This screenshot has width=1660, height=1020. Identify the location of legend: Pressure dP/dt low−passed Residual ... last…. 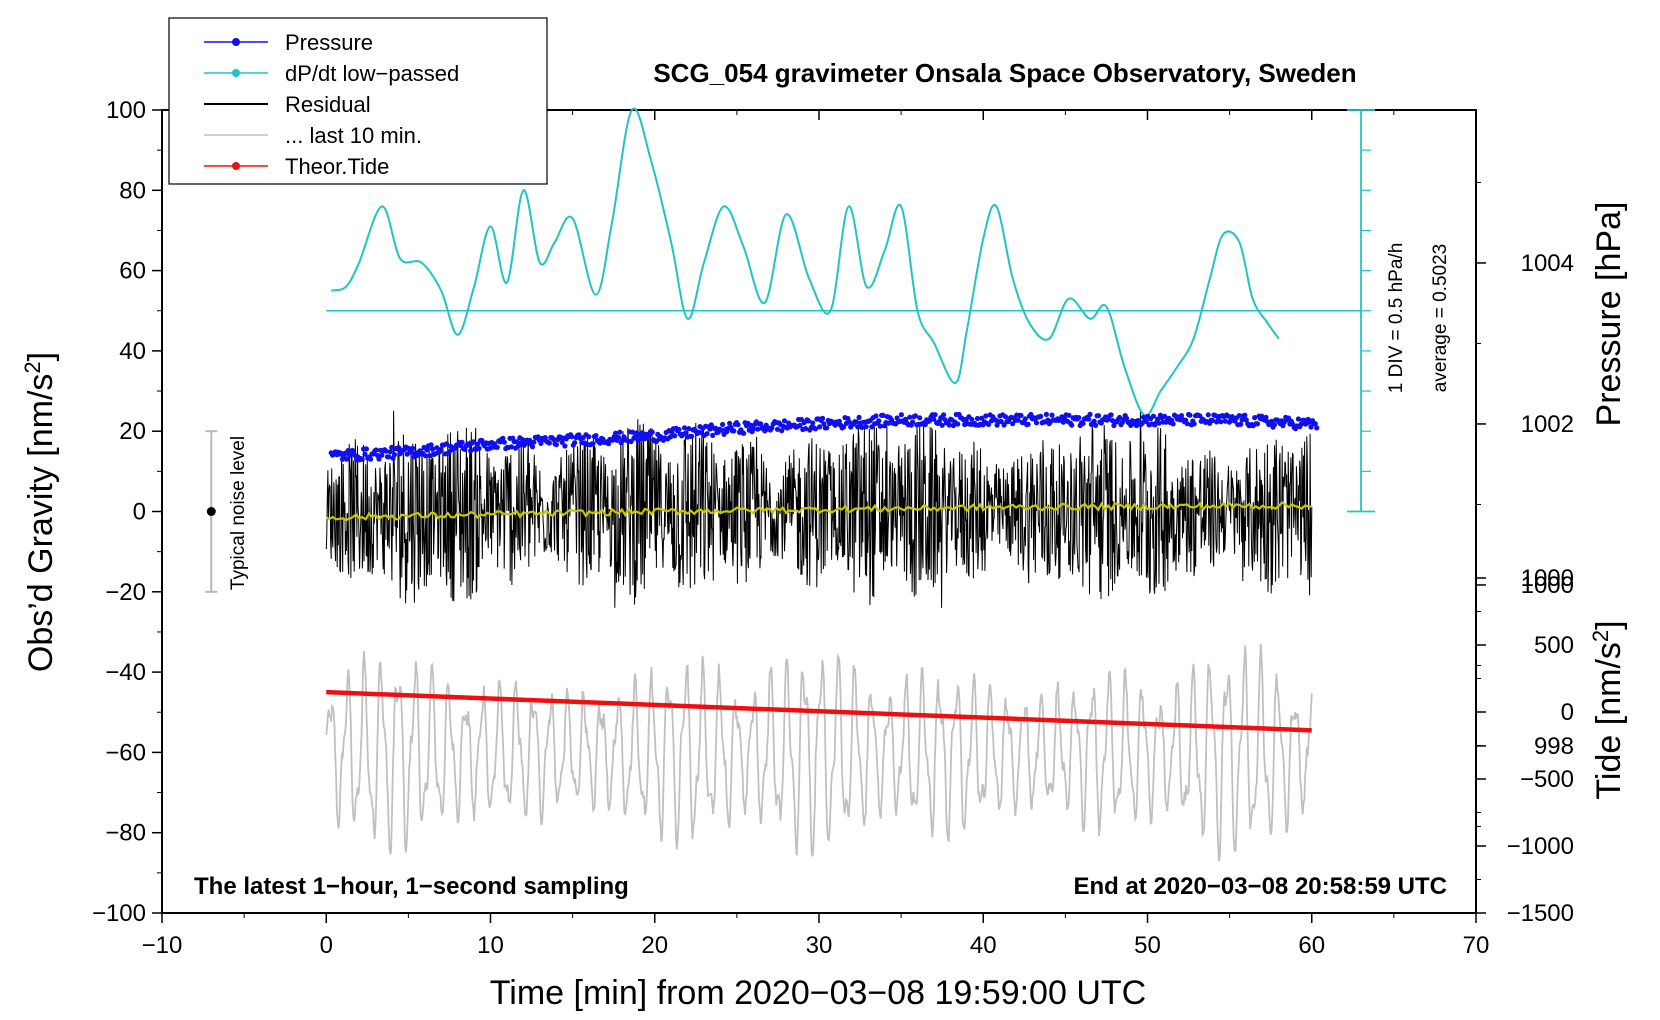
(358, 101).